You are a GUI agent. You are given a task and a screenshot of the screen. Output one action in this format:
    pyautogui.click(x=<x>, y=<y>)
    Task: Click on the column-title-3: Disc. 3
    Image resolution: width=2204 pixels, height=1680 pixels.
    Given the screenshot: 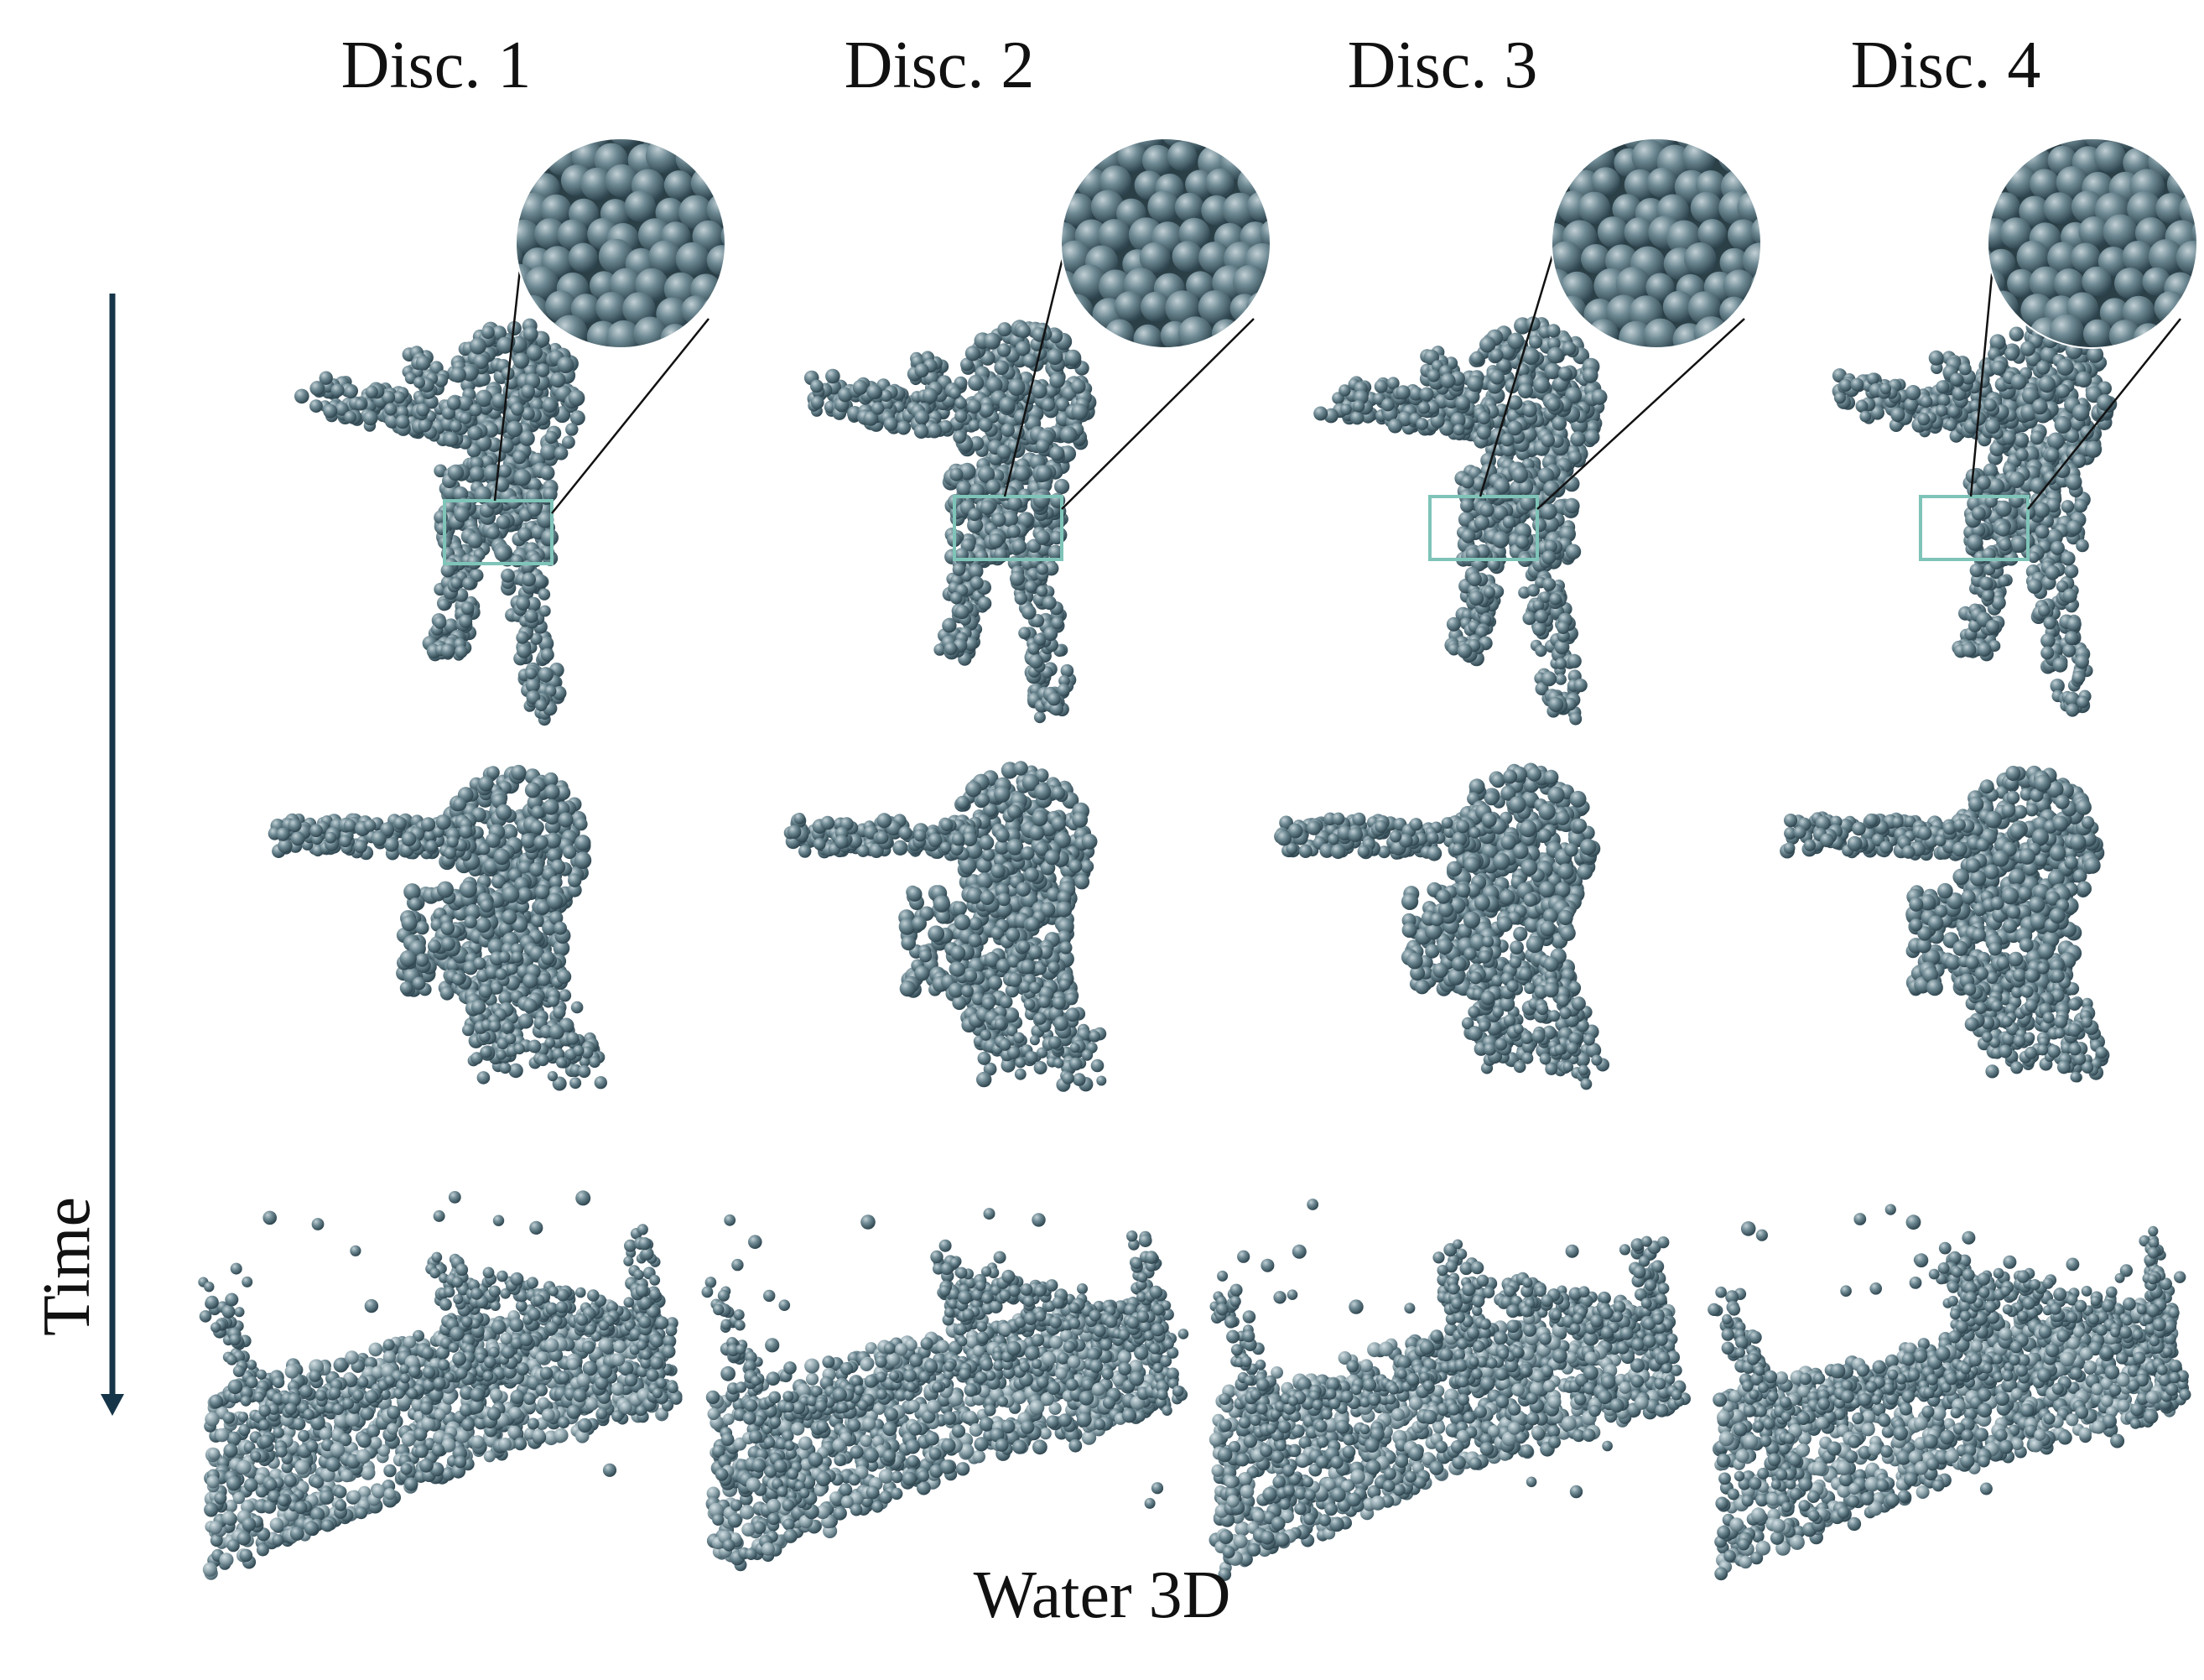 What is the action you would take?
    pyautogui.click(x=1442, y=65)
    